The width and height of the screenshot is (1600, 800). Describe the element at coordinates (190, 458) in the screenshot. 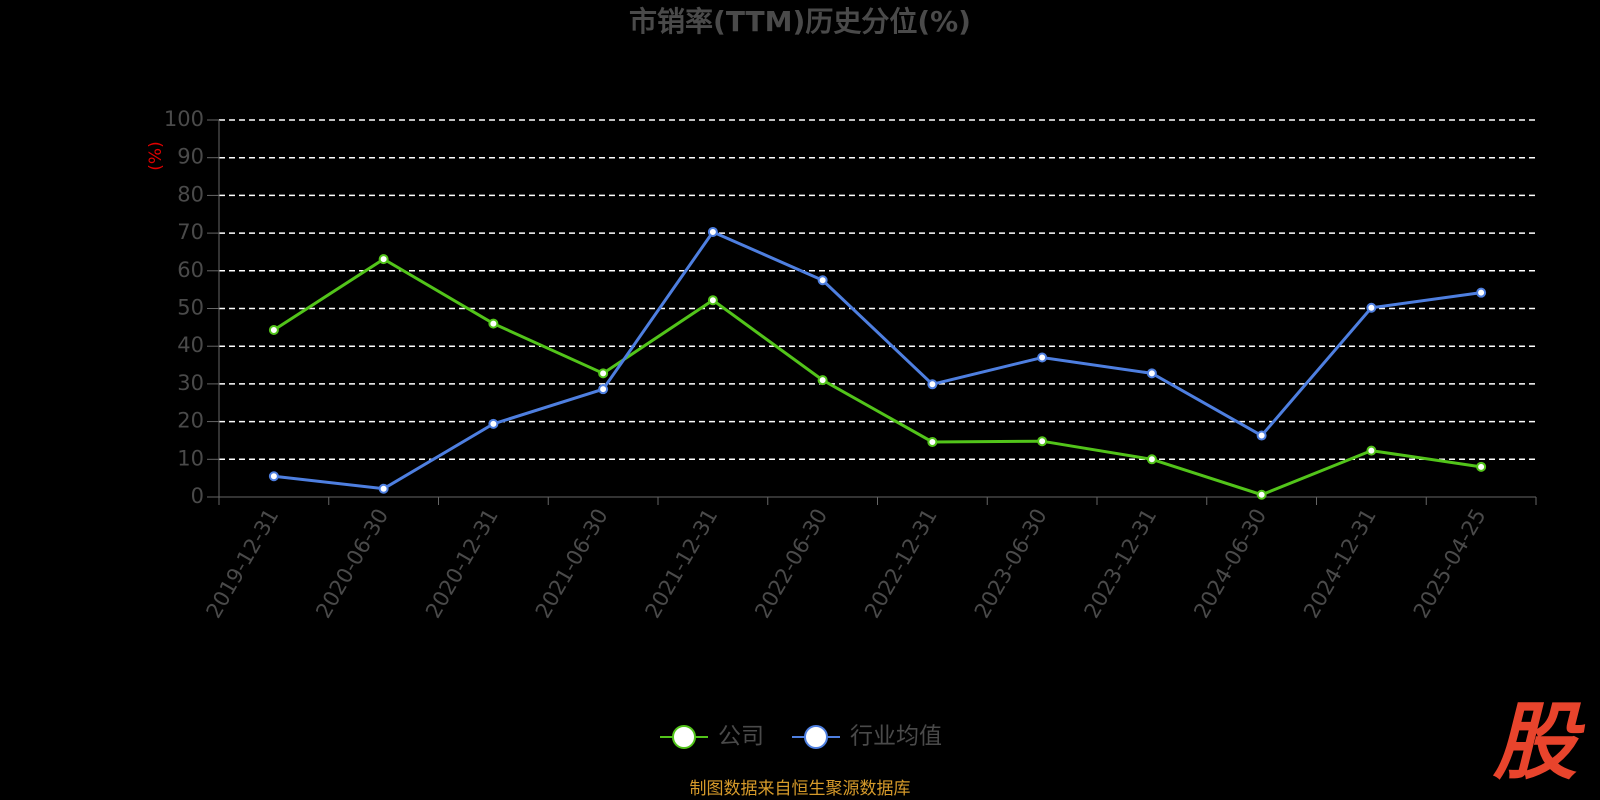

I see `y-tick-label: 10` at that location.